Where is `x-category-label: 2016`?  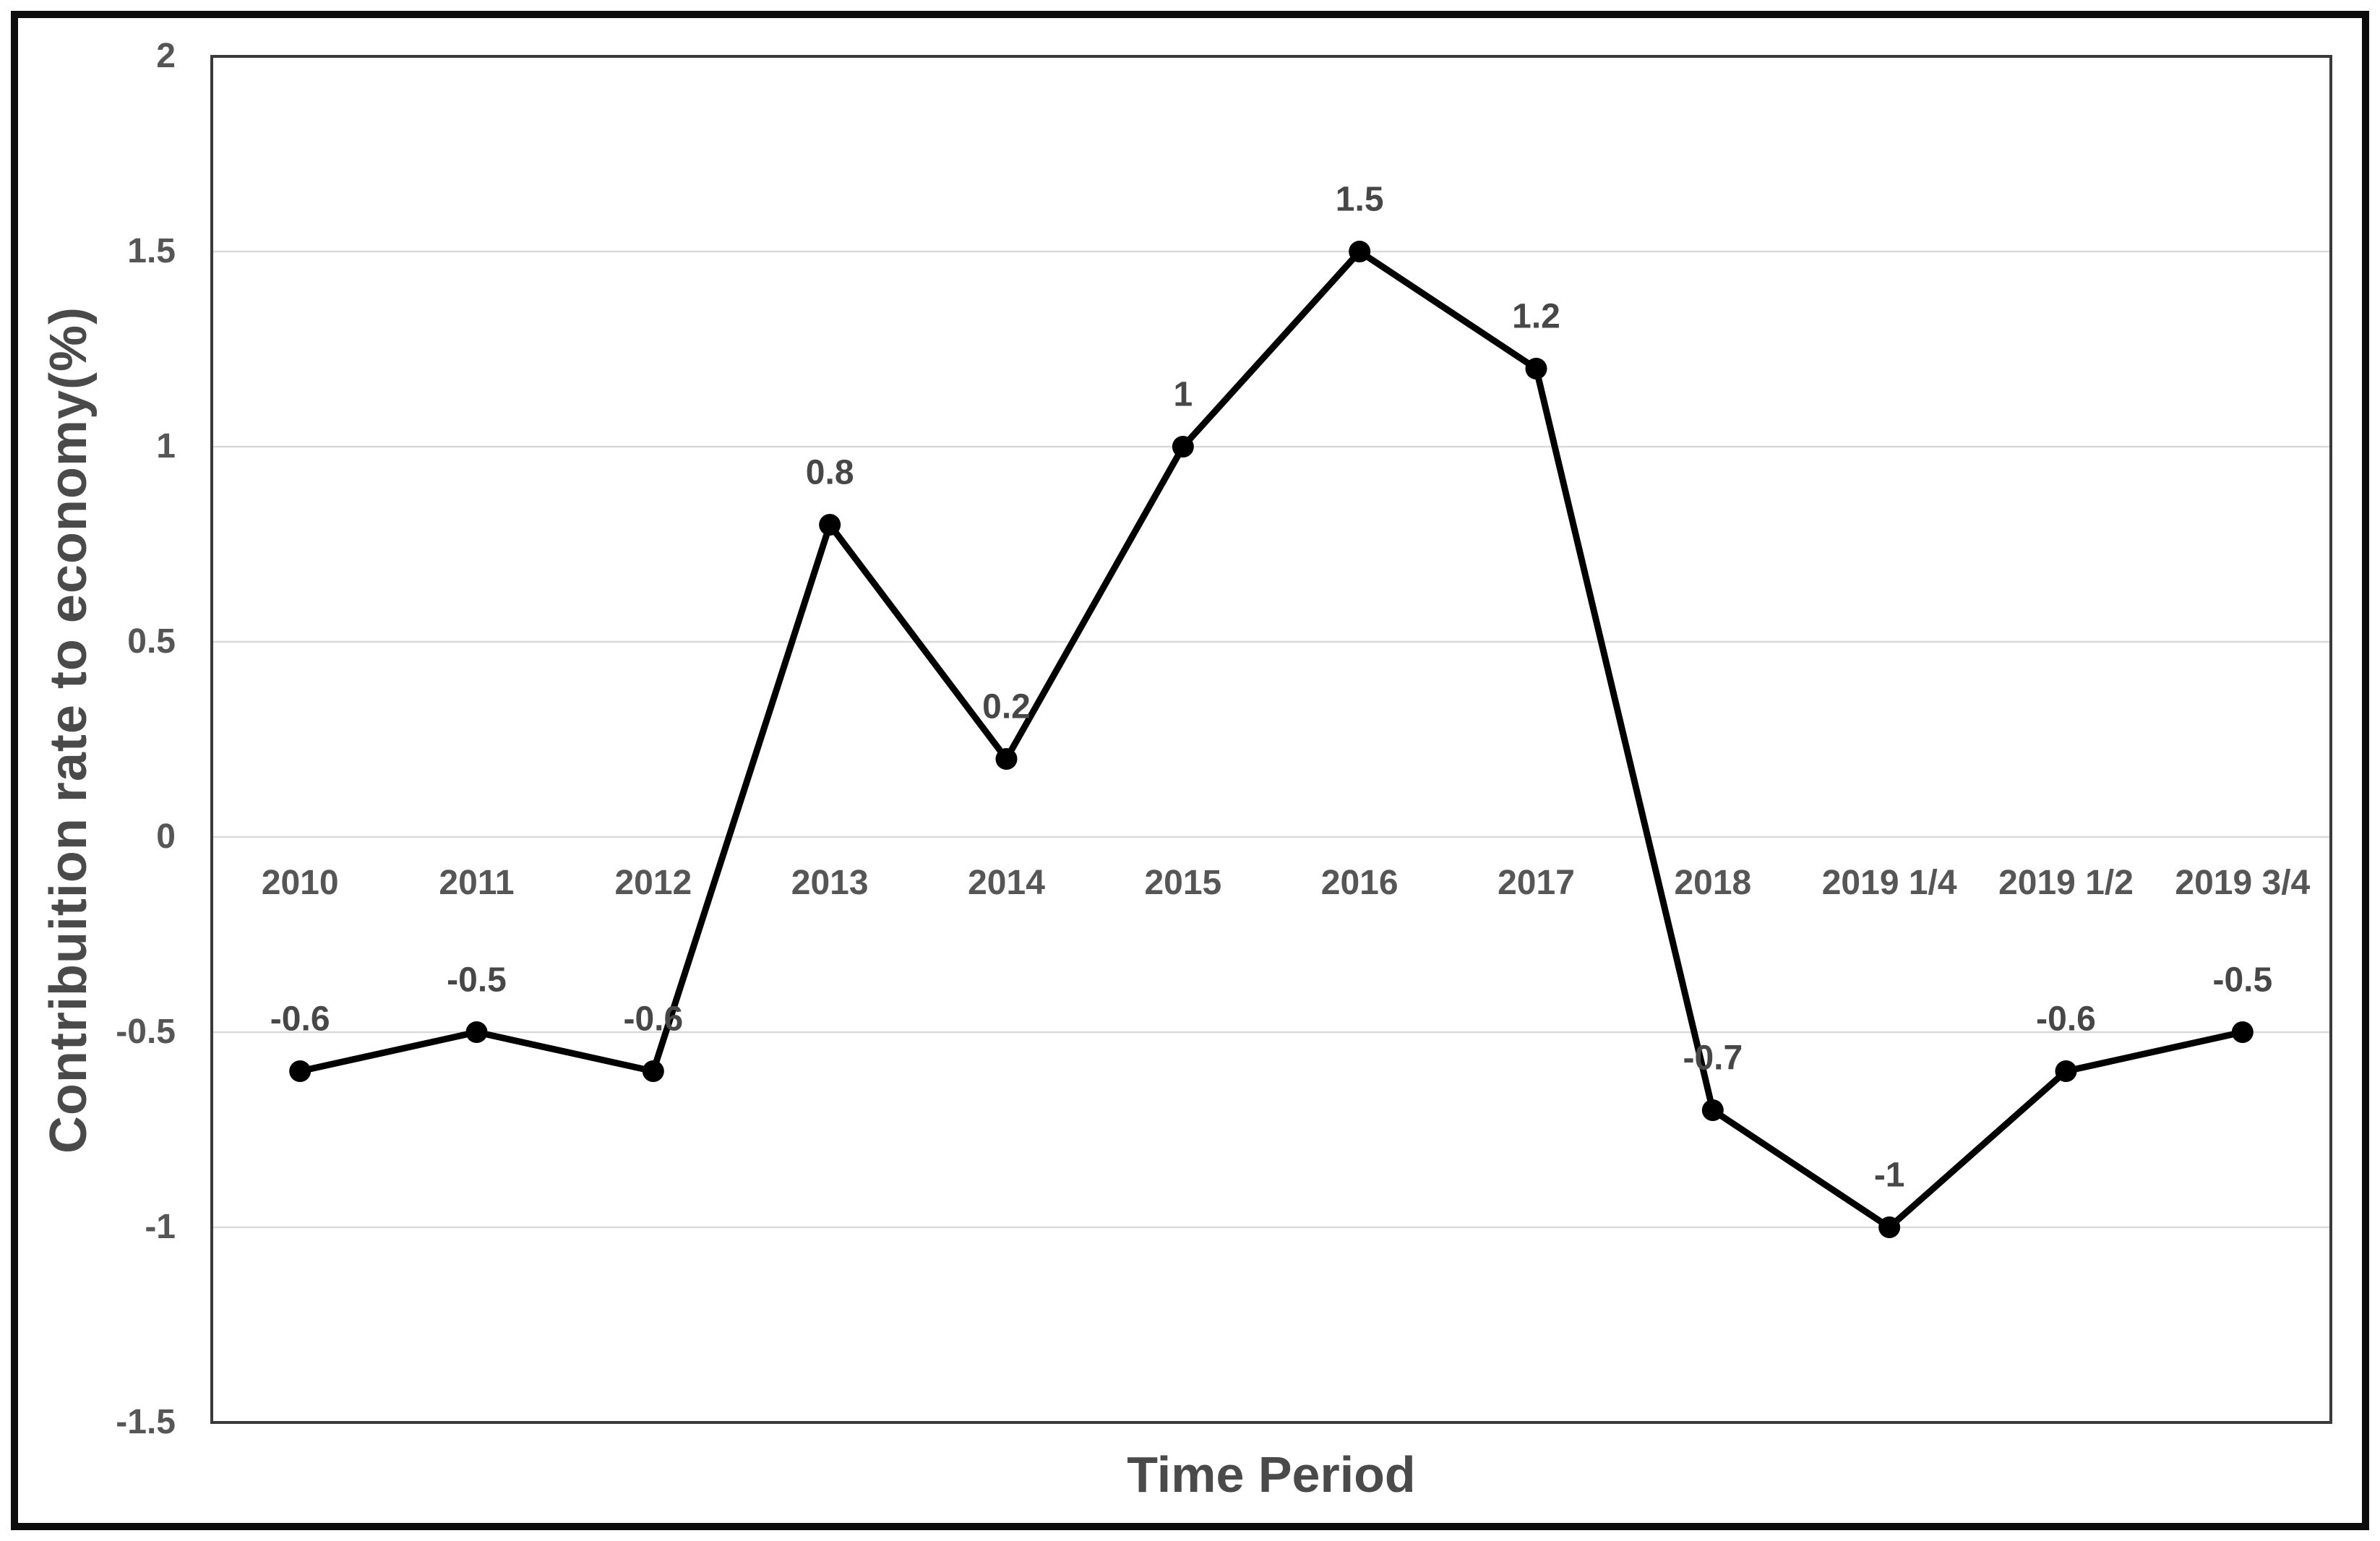
x-category-label: 2016 is located at coordinates (1359, 883).